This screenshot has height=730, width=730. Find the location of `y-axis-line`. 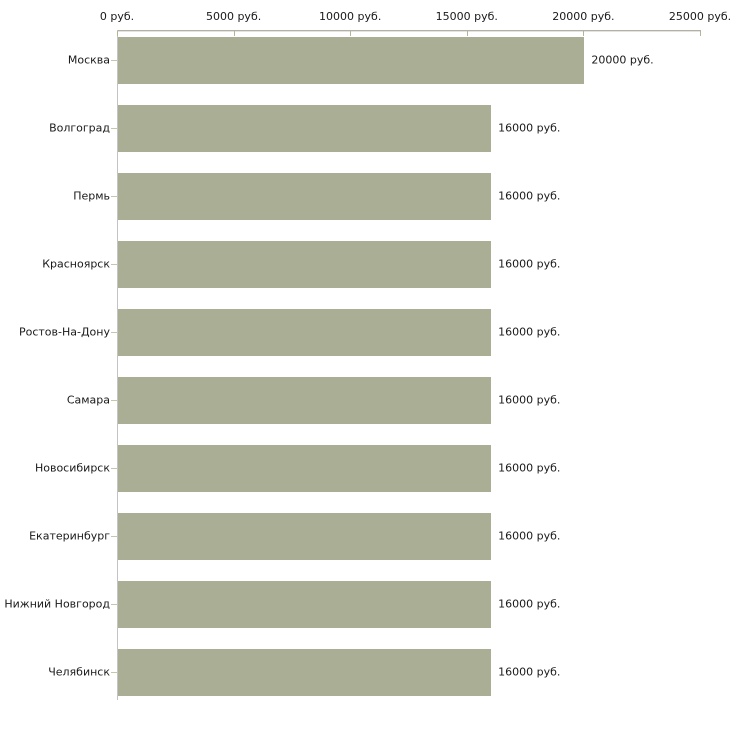

y-axis-line is located at coordinates (117, 365).